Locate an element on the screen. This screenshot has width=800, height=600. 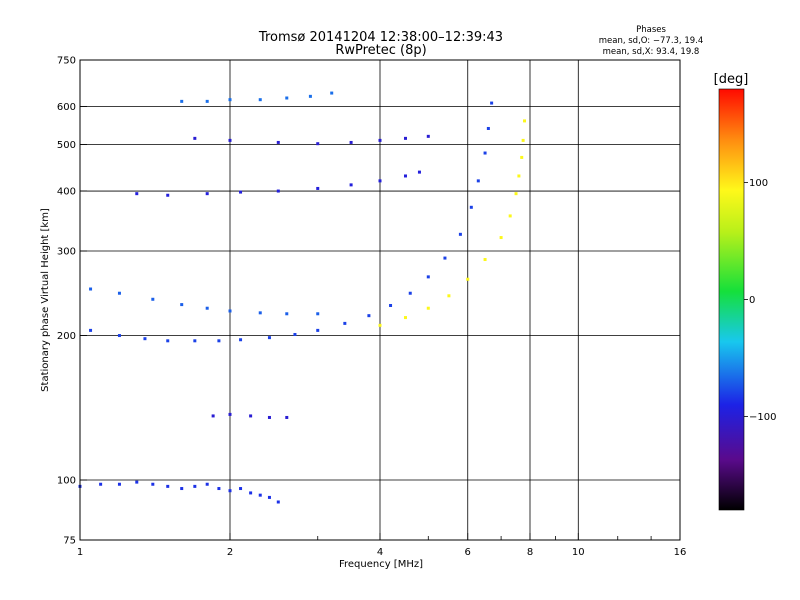
x-tick-label: 2 is located at coordinates (230, 552).